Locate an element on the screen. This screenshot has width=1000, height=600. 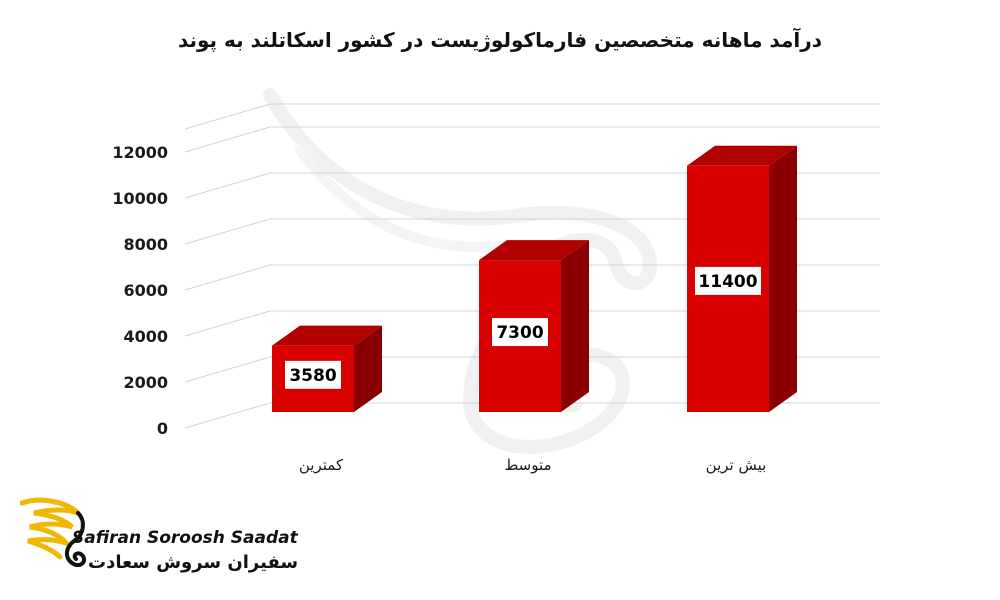
category-axis: کمترین متوسط بیش ترین is located at coordinates (532, 465).